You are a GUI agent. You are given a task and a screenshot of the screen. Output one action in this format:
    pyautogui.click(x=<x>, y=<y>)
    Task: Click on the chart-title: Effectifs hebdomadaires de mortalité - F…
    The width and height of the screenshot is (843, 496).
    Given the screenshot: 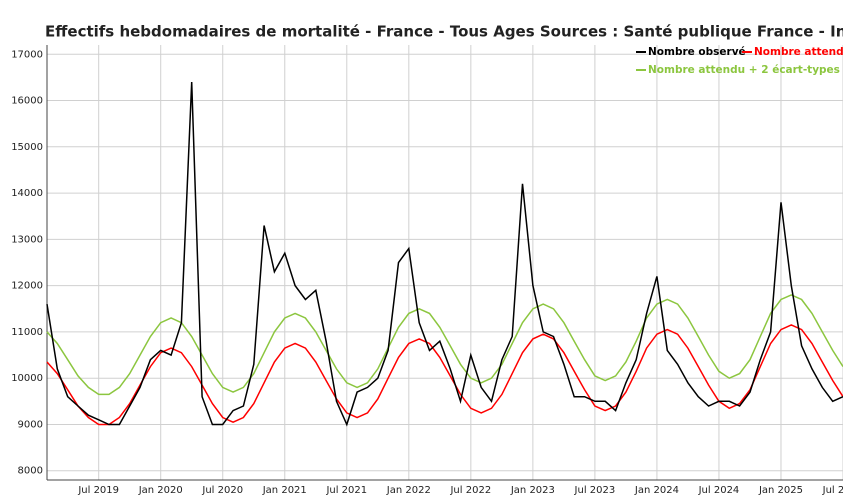 What is the action you would take?
    pyautogui.click(x=444, y=32)
    